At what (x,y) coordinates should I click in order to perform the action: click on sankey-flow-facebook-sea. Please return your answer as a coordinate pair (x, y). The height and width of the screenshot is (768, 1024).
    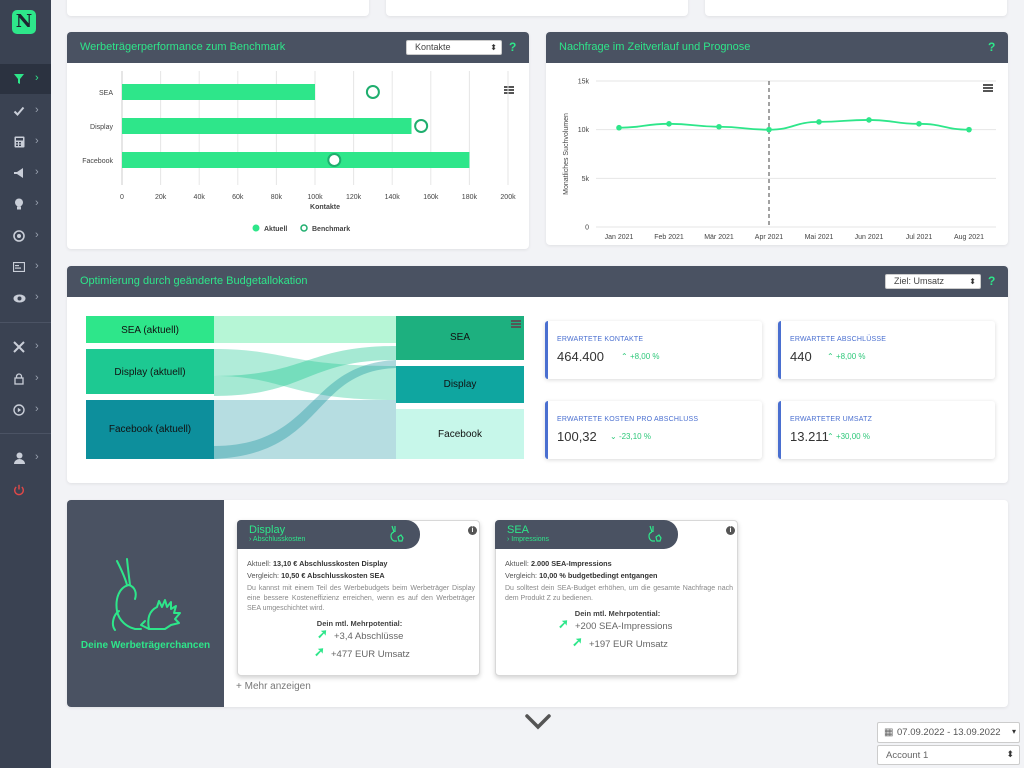
    Looking at the image, I should click on (305, 409).